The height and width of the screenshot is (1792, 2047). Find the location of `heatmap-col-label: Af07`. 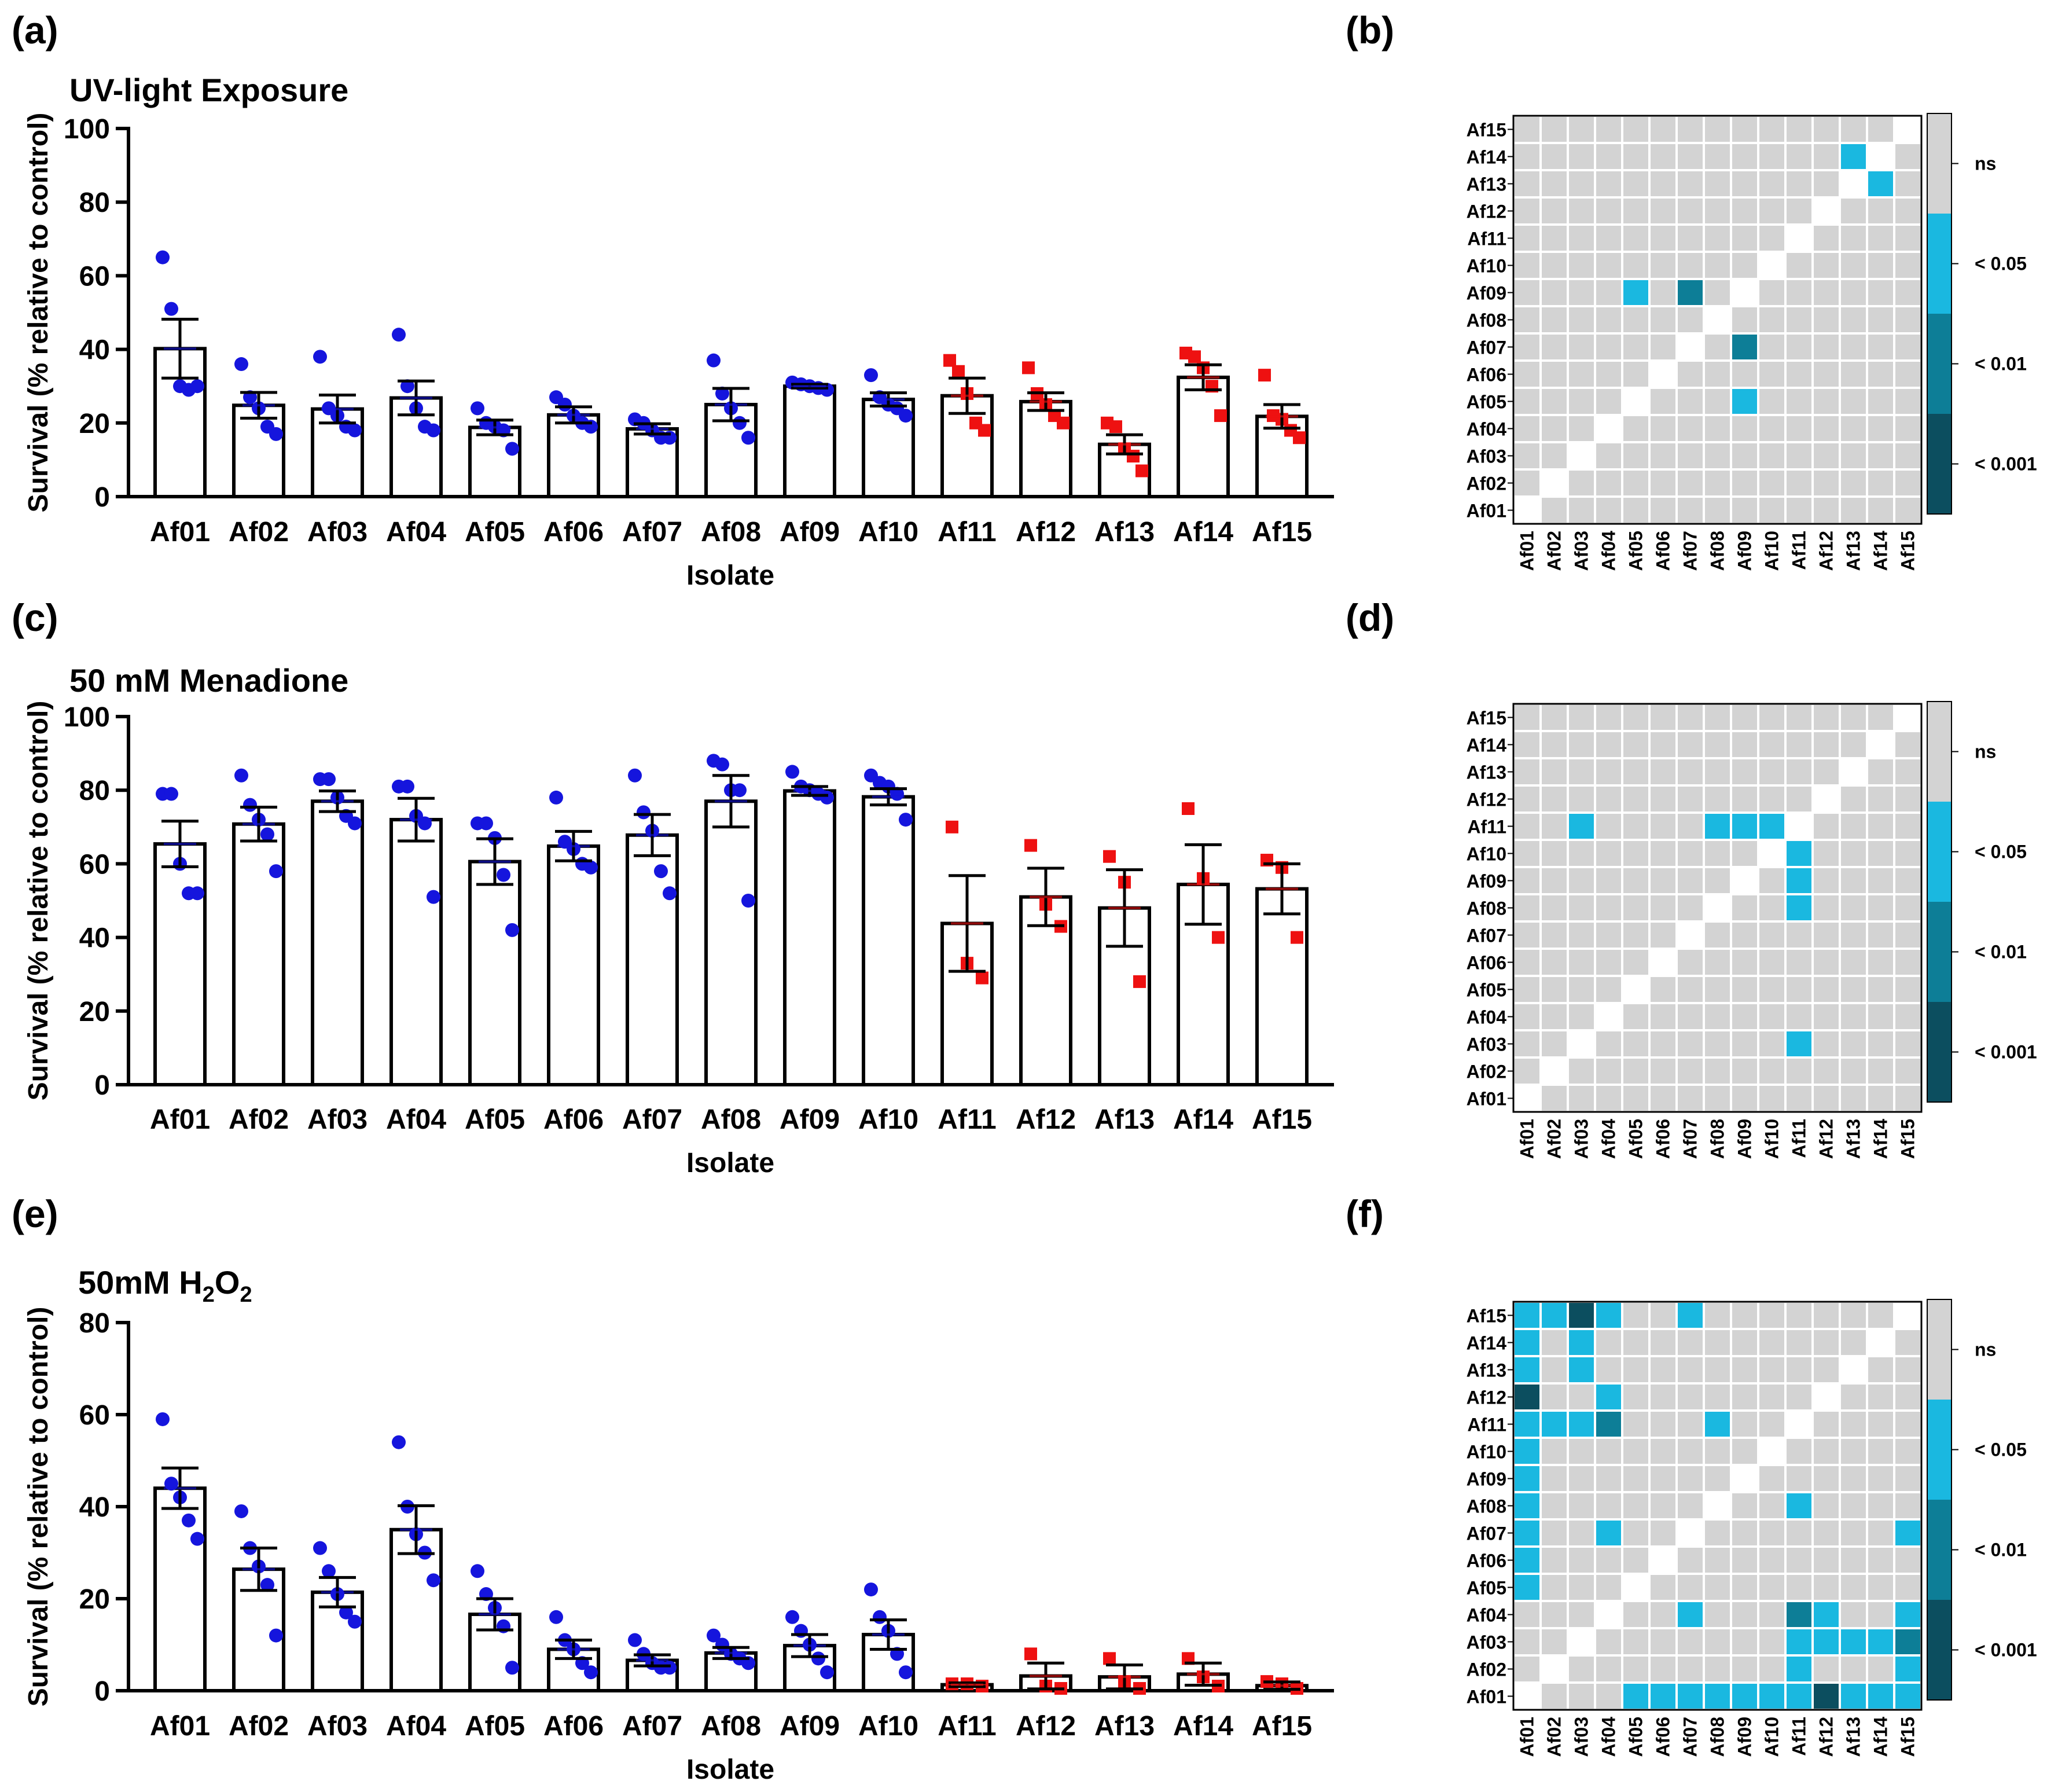

heatmap-col-label: Af07 is located at coordinates (1690, 1139).